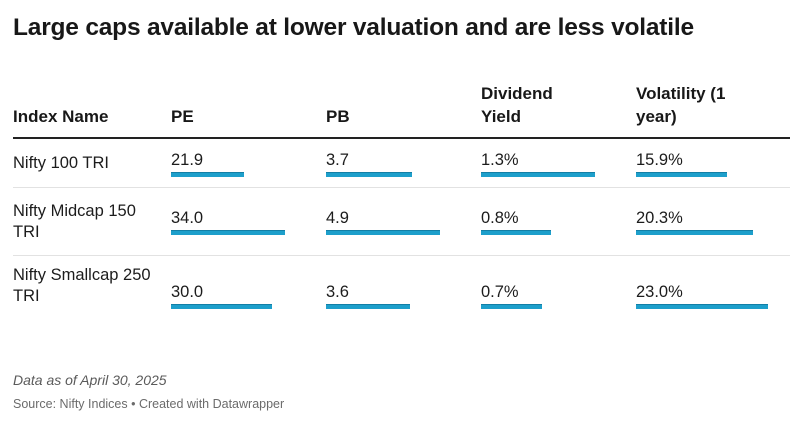 This screenshot has height=425, width=801. Describe the element at coordinates (221, 296) in the screenshot. I see `cell-pe: 30.0` at that location.